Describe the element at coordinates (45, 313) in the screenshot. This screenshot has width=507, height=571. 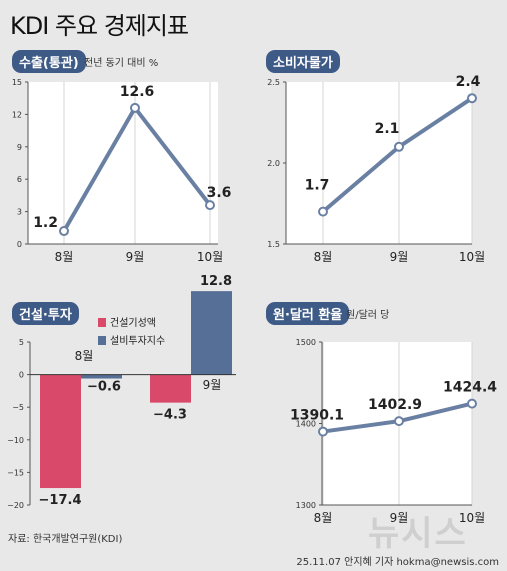
I see `construction-panel-title: 건설·투자` at that location.